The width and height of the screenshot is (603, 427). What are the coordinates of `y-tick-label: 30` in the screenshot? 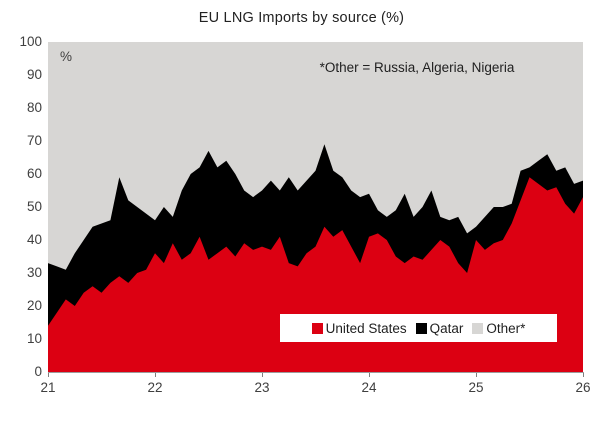 It's located at (34, 272).